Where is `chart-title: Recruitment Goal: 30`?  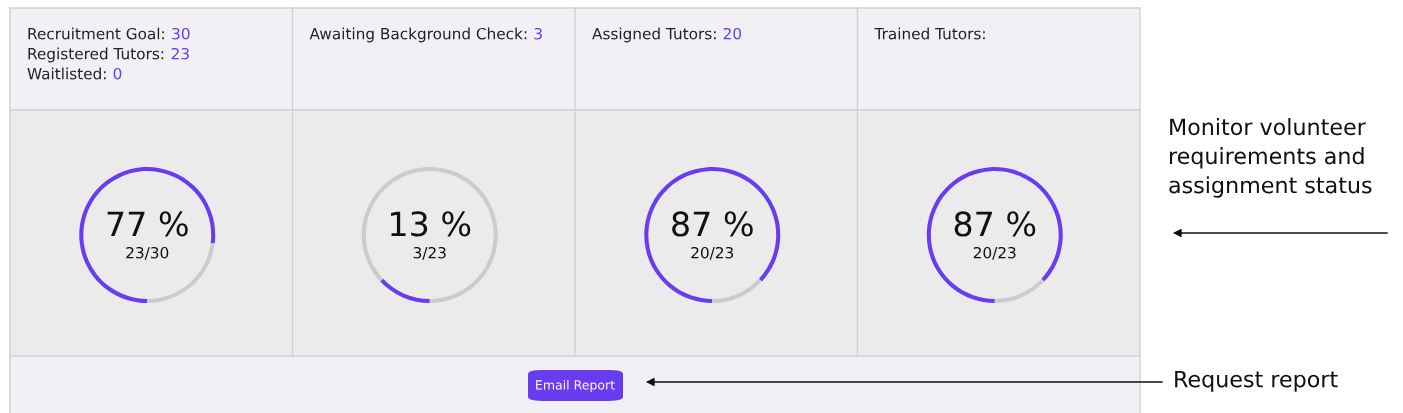
chart-title: Recruitment Goal: 30 is located at coordinates (109, 33).